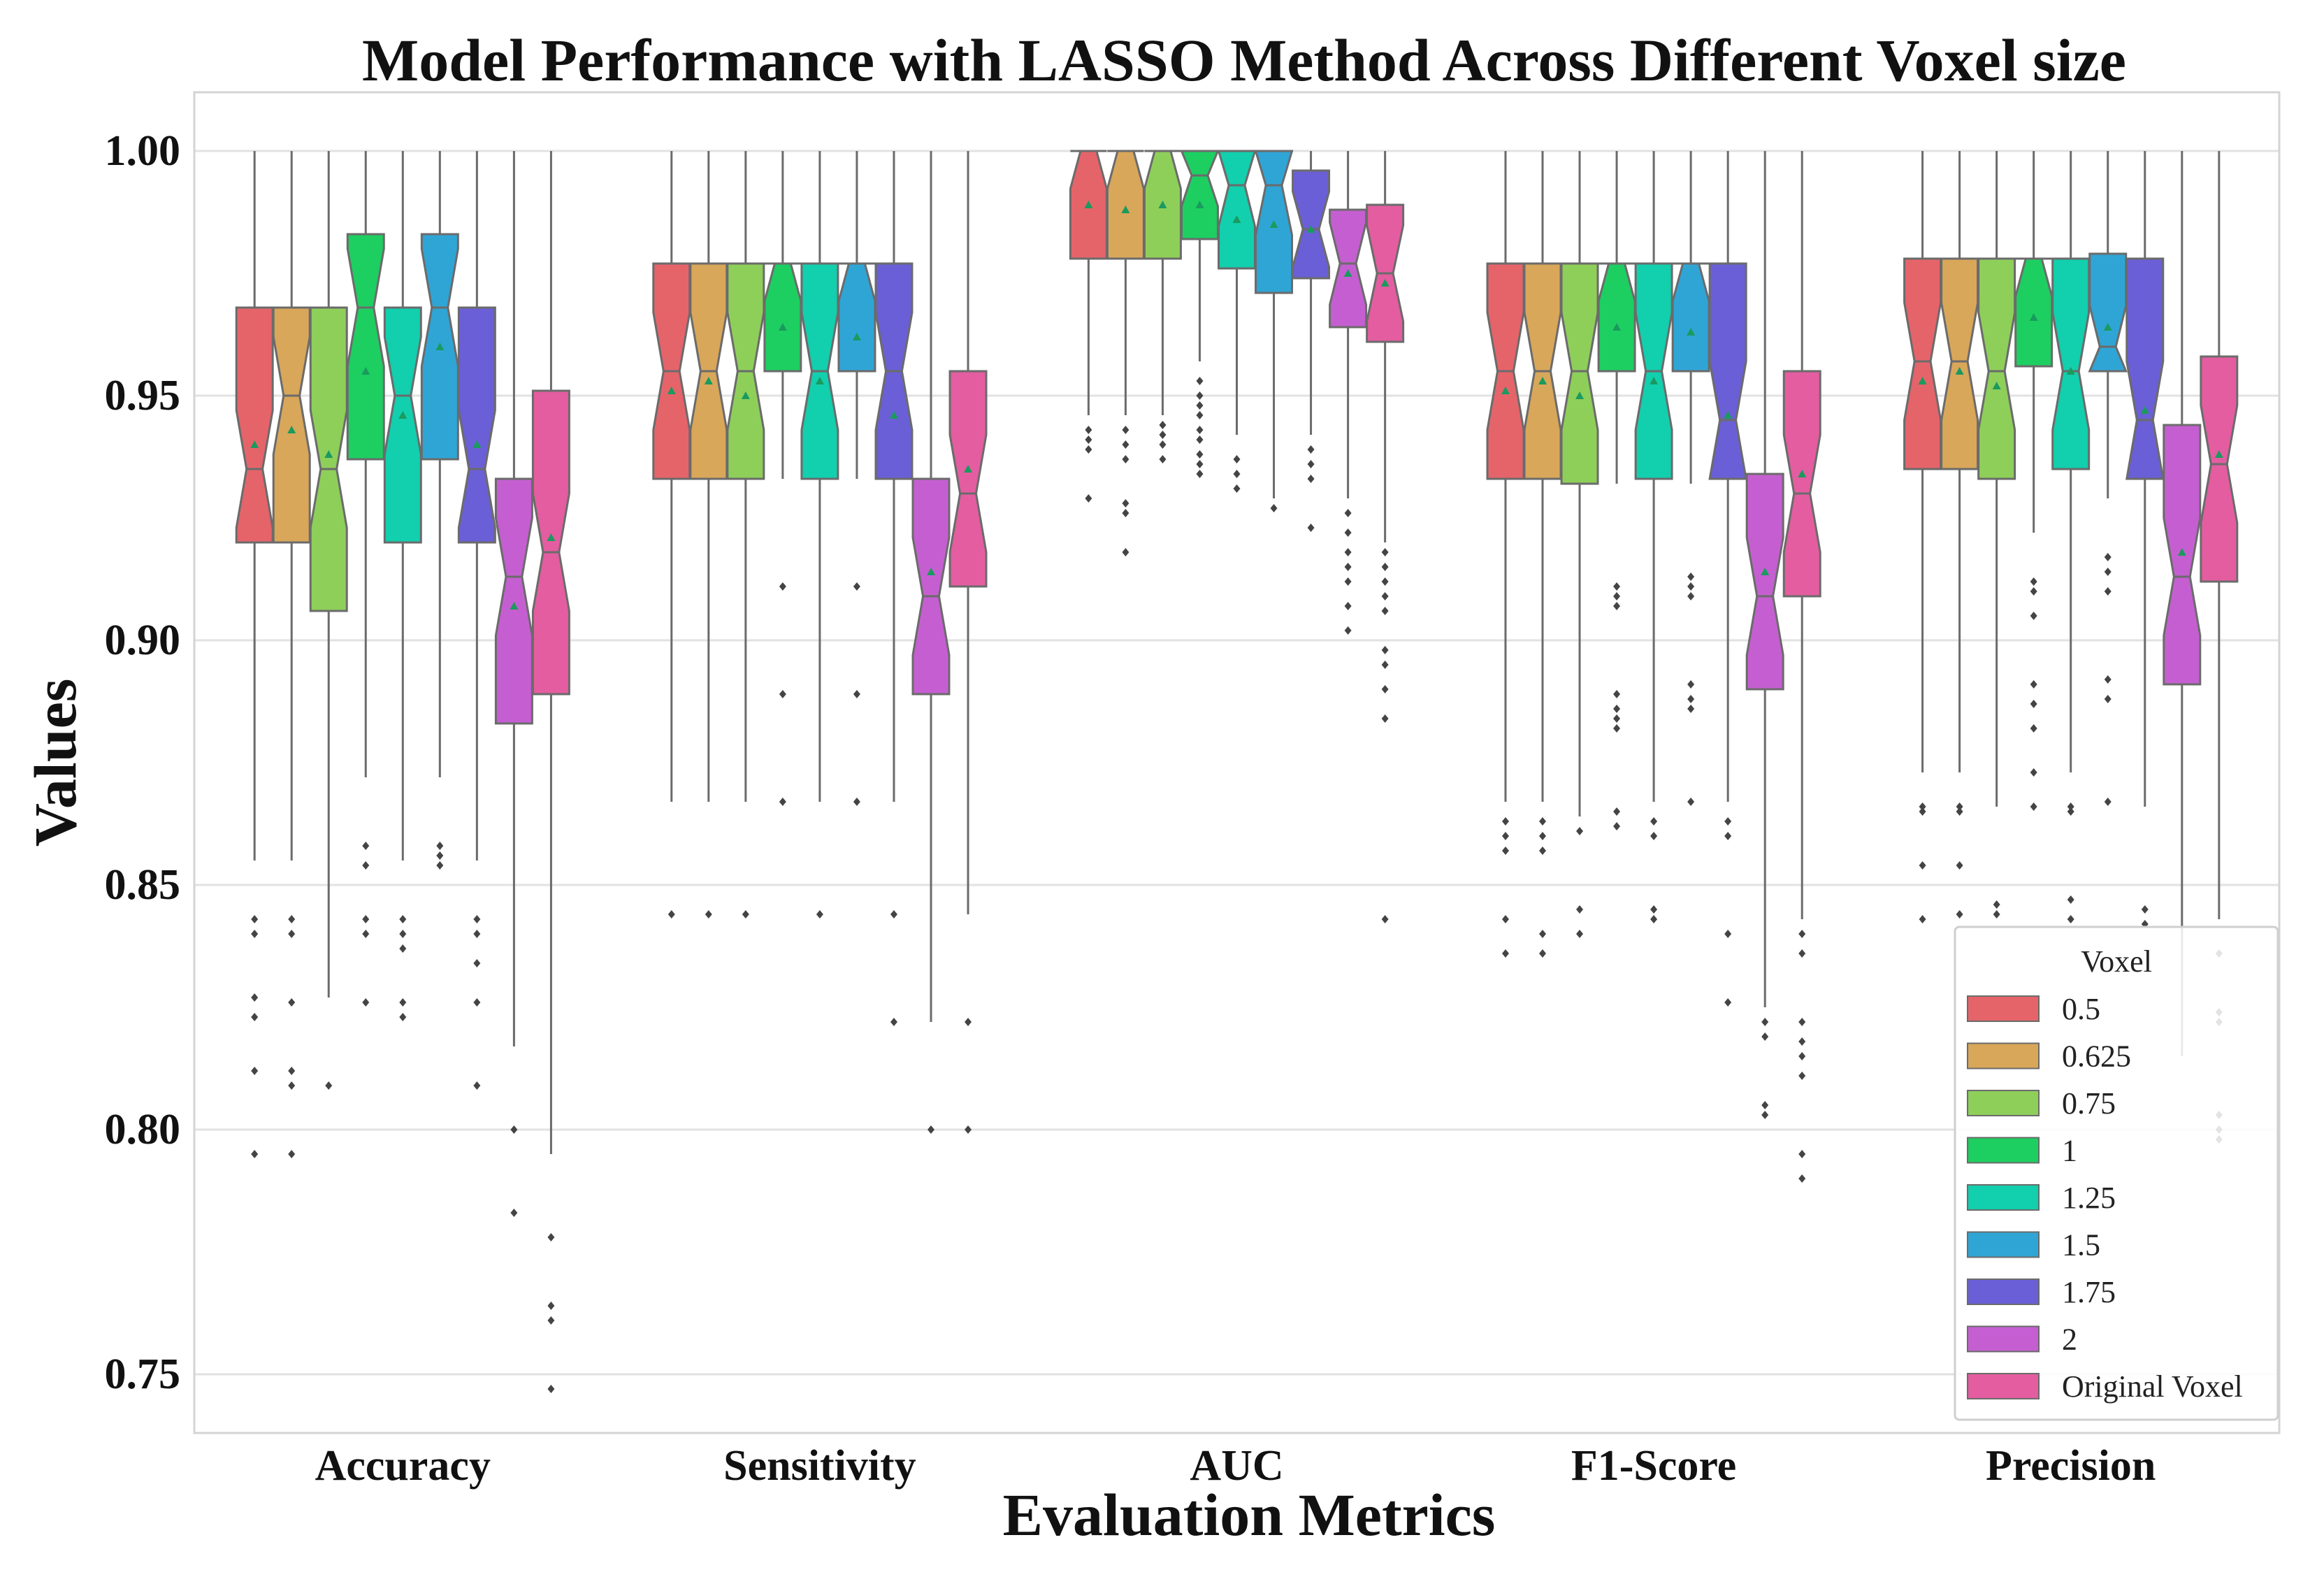  I want to click on y-tick-labels: 0.75 0.80 0.85 0.90 0.95 1.00, so click(143, 762).